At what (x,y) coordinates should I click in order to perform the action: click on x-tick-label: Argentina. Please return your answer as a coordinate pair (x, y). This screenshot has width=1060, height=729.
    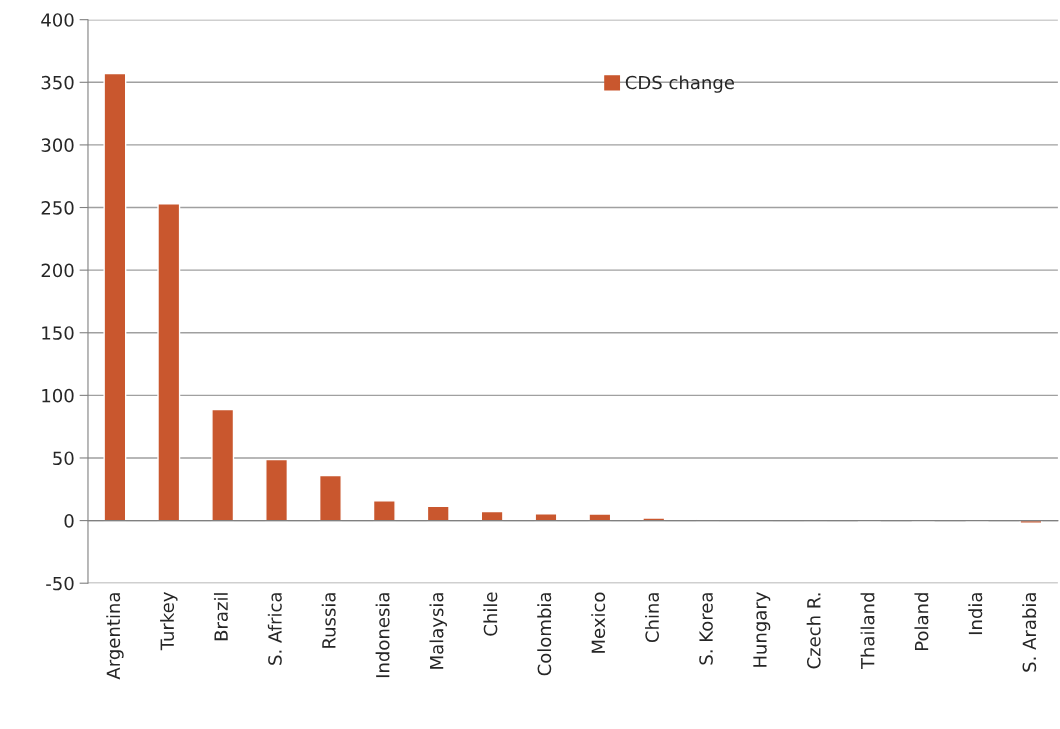
    Looking at the image, I should click on (115, 636).